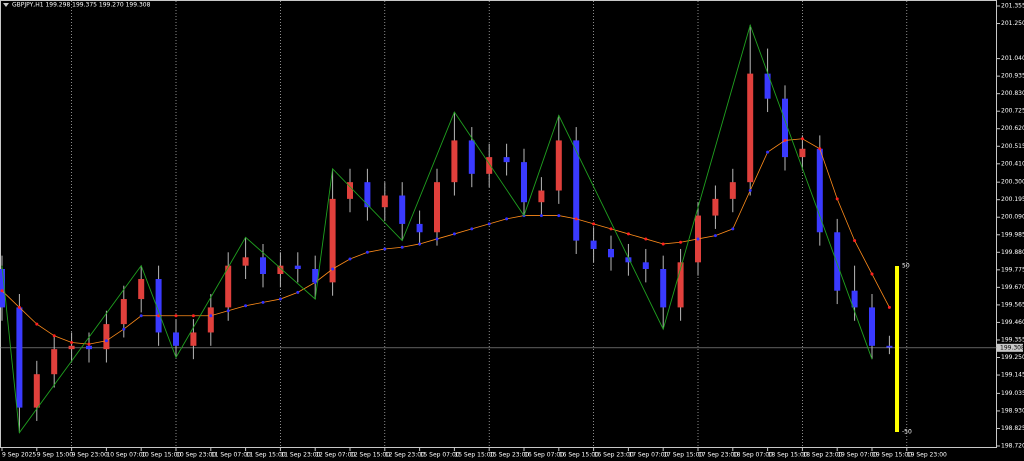 This screenshot has width=1024, height=461. I want to click on y-tick-label: 200.935, so click(1012, 76).